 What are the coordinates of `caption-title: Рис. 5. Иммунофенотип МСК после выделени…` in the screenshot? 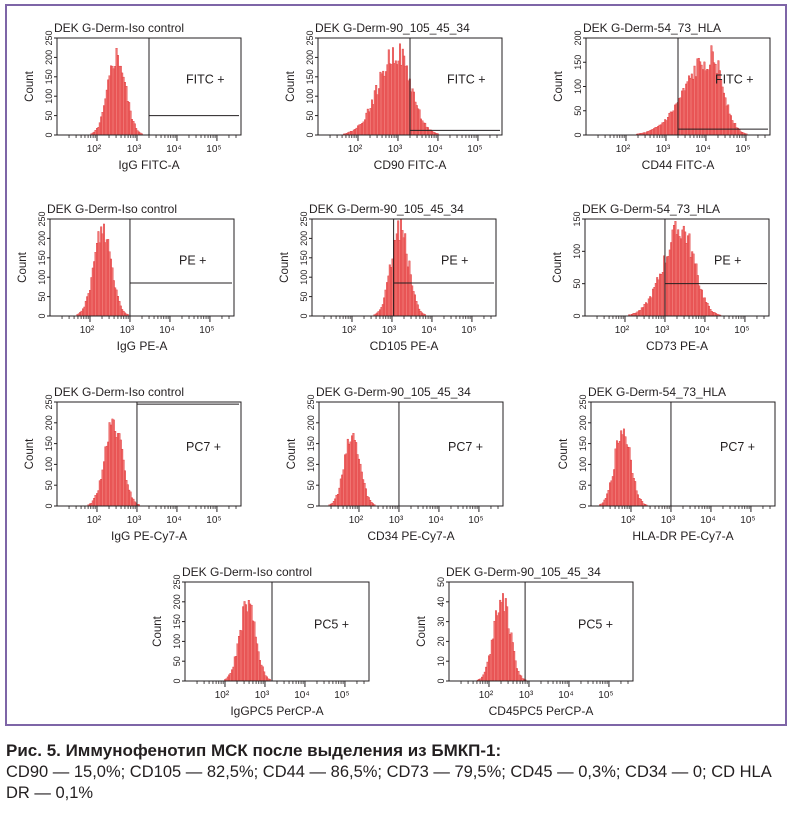 It's located at (254, 750).